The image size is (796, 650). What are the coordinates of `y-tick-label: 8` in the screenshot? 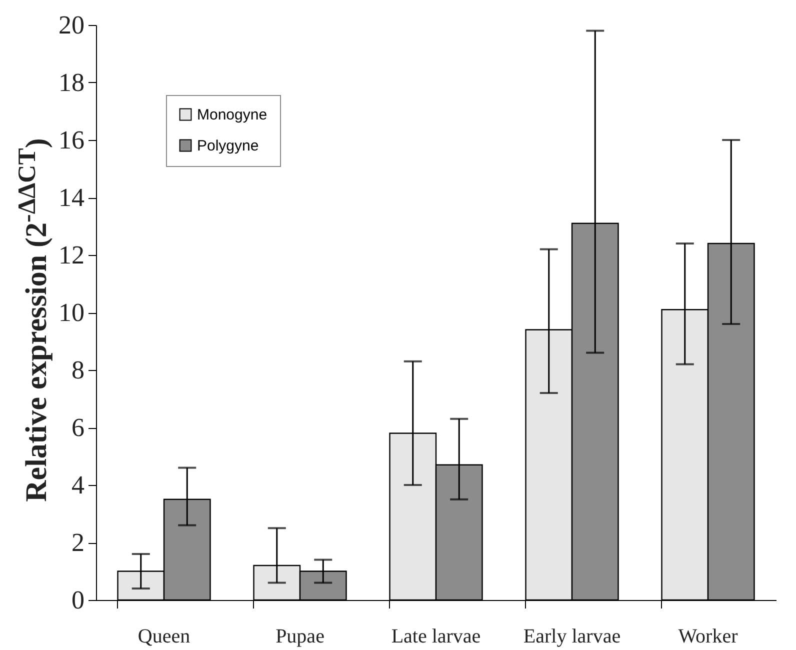 It's located at (78, 370).